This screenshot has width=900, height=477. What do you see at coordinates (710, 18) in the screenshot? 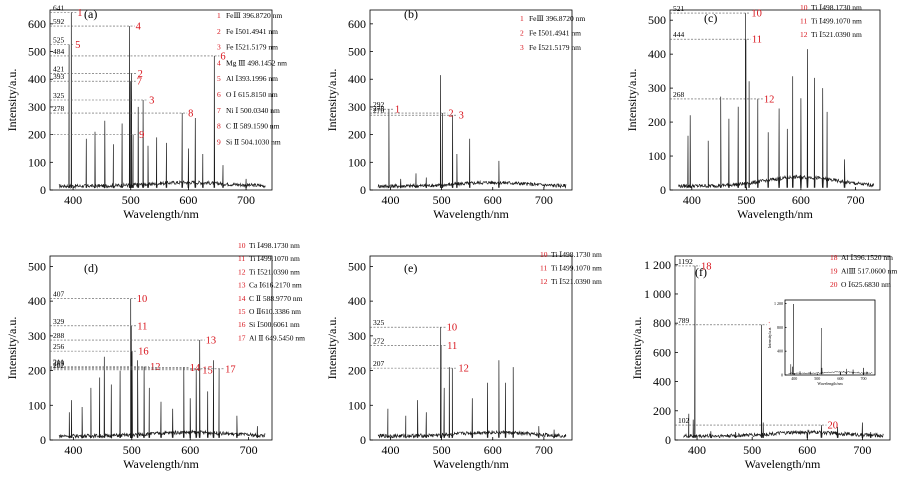
I see `panel-label: (c)` at bounding box center [710, 18].